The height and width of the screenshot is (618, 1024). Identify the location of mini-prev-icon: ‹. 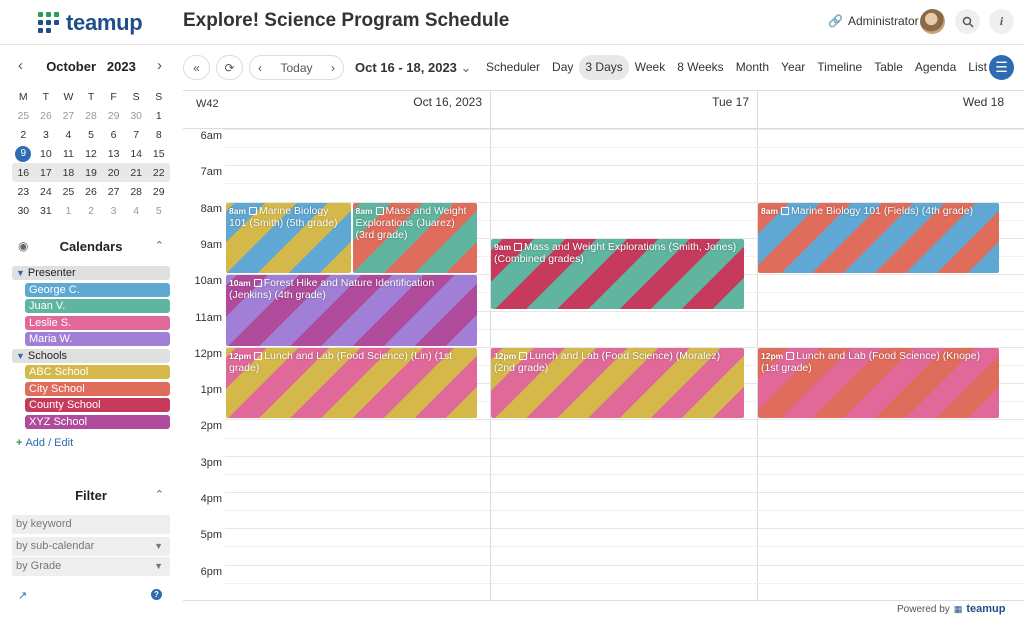
(20, 65).